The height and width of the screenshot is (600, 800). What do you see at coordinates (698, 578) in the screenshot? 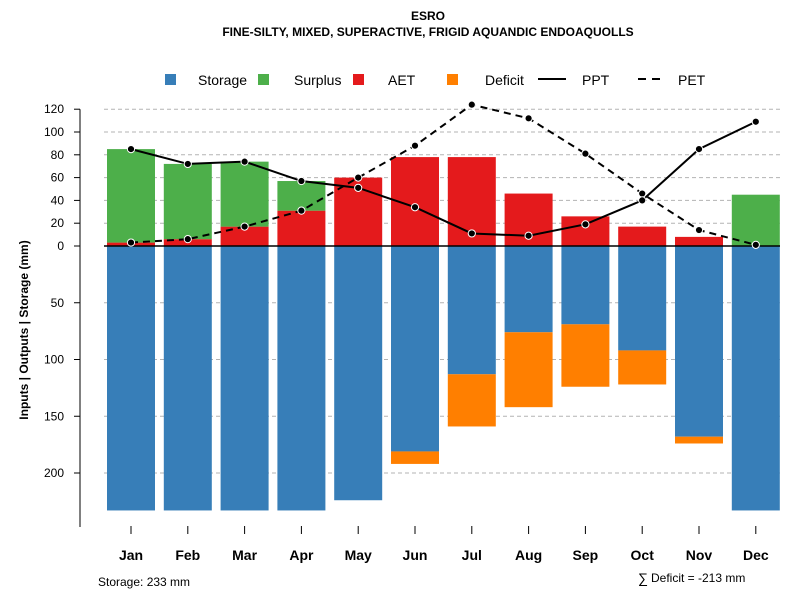
I see `deficit-note: Deficit = -213 mm` at bounding box center [698, 578].